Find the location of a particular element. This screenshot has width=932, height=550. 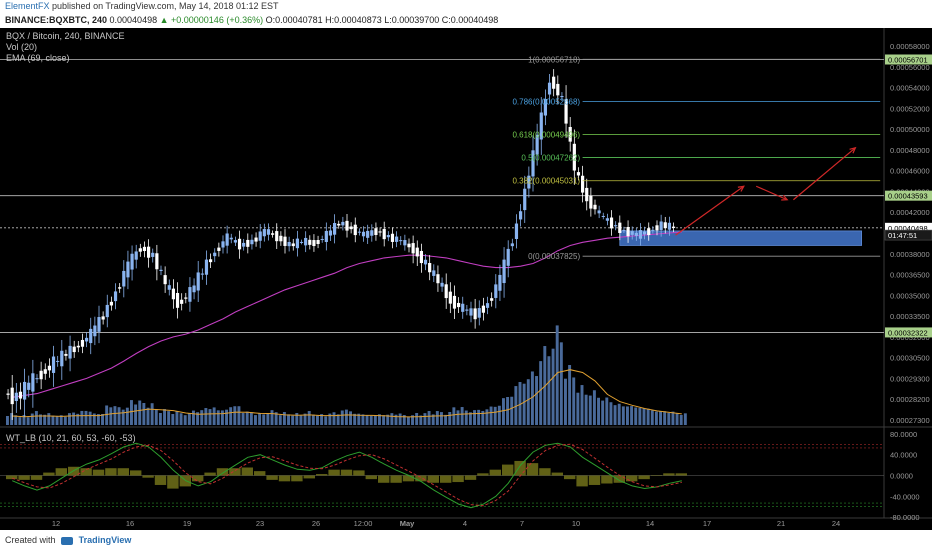

wt2-line is located at coordinates (347, 475).